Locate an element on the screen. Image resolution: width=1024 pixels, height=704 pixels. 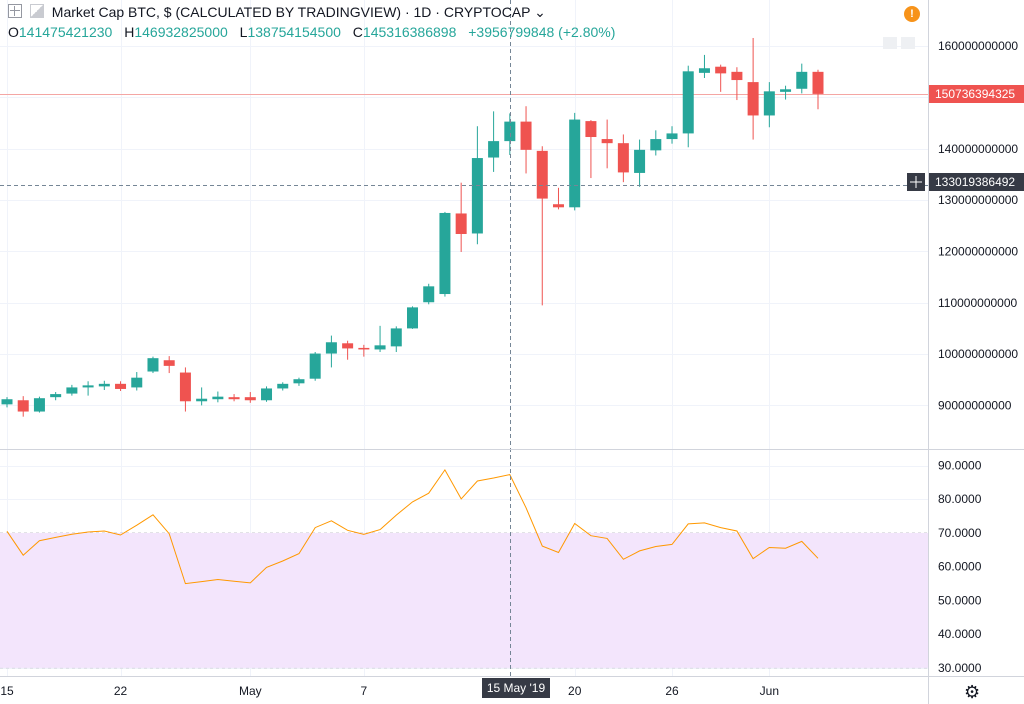
price-tick-label: 110000000000 is located at coordinates (978, 303).